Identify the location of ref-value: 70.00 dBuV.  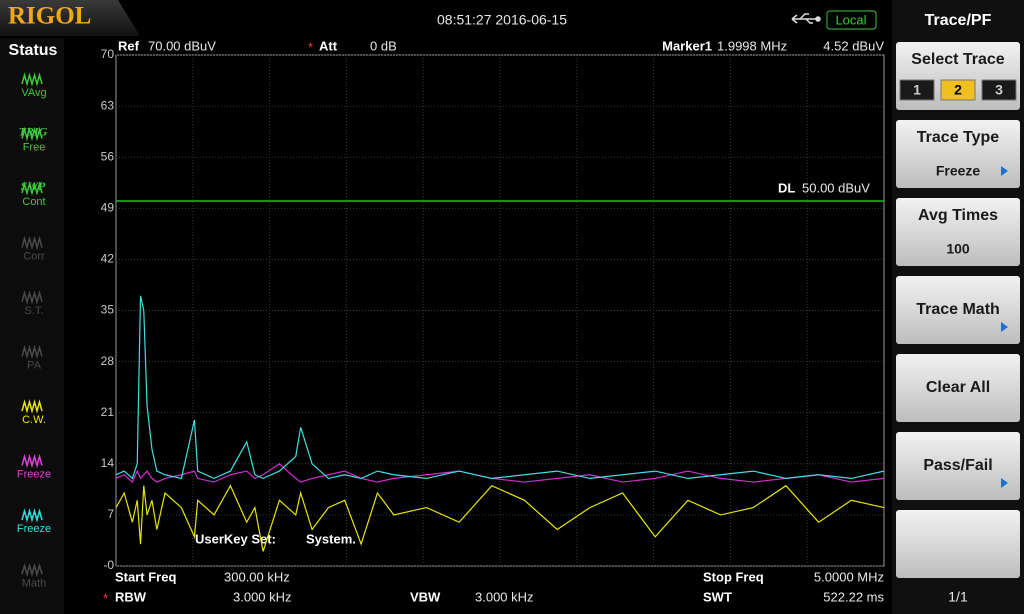
(182, 45).